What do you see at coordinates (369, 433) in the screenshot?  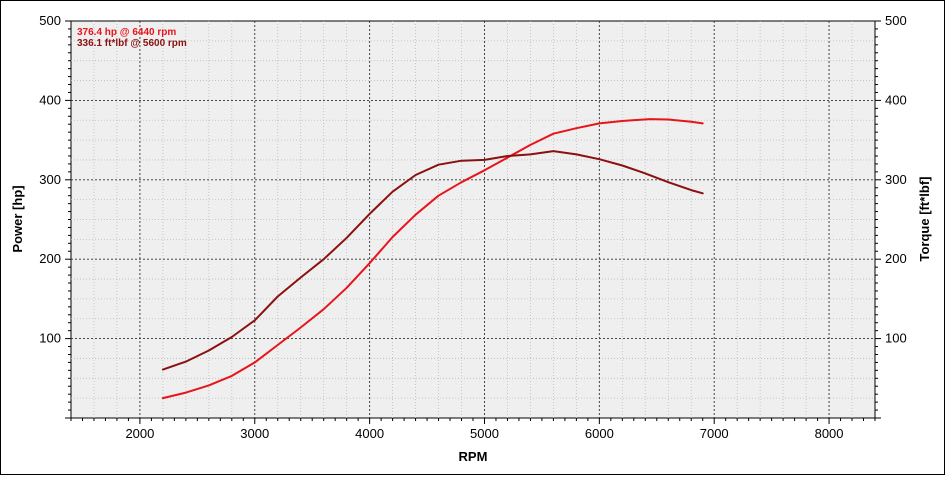 I see `x-tick-label: 4000` at bounding box center [369, 433].